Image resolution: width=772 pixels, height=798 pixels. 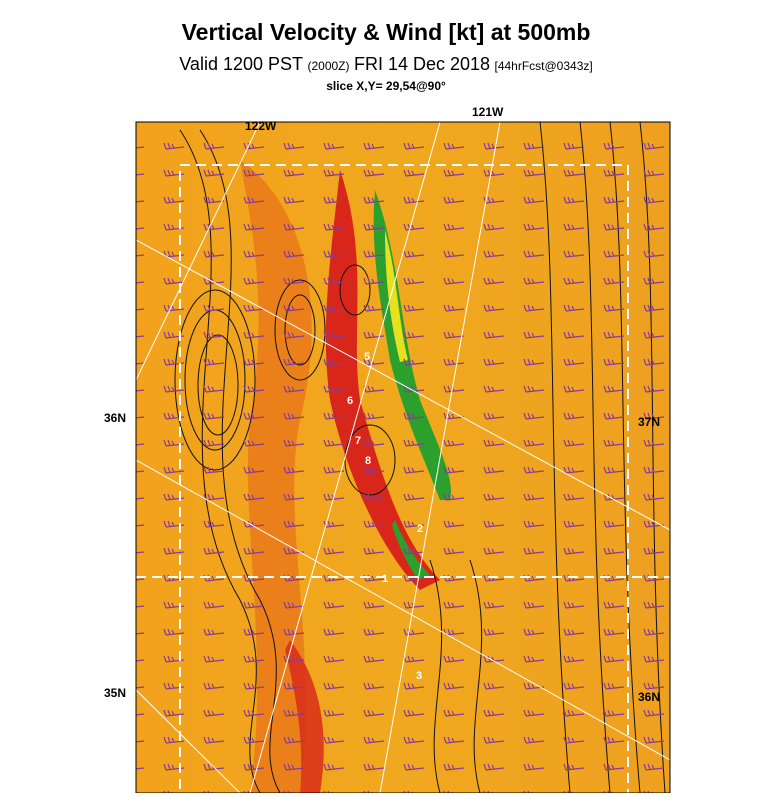 What do you see at coordinates (386, 86) in the screenshot?
I see `slice-label: slice X,Y= 29,54@90°` at bounding box center [386, 86].